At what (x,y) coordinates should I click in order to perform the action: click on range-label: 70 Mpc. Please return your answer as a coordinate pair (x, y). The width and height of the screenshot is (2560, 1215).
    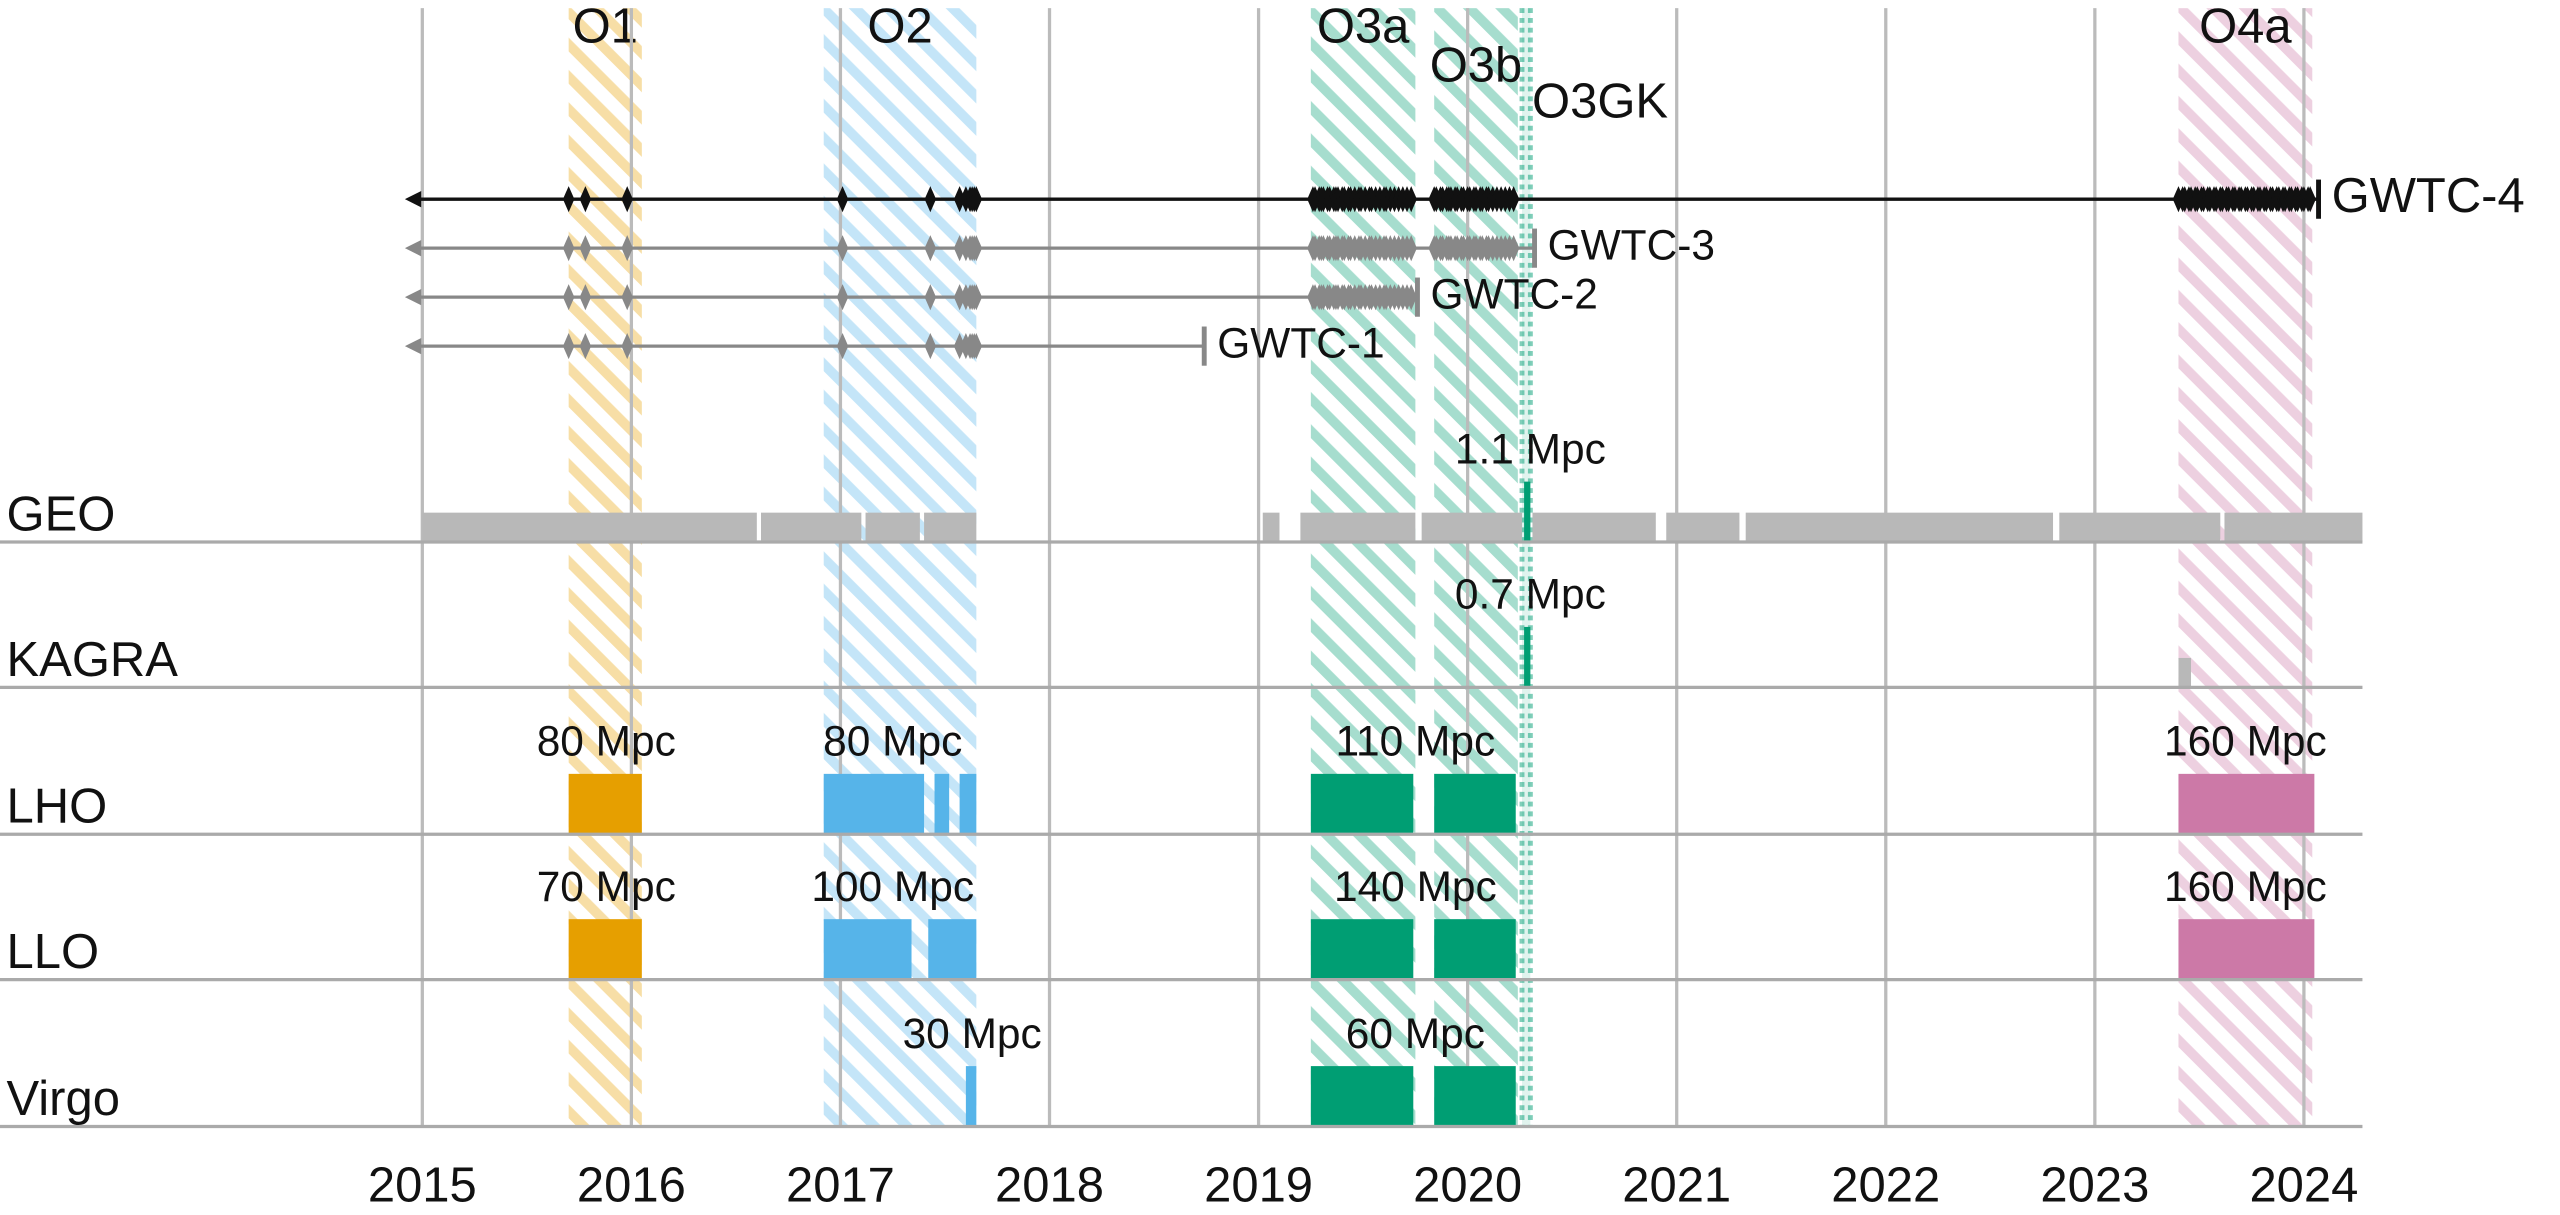
    Looking at the image, I should click on (606, 886).